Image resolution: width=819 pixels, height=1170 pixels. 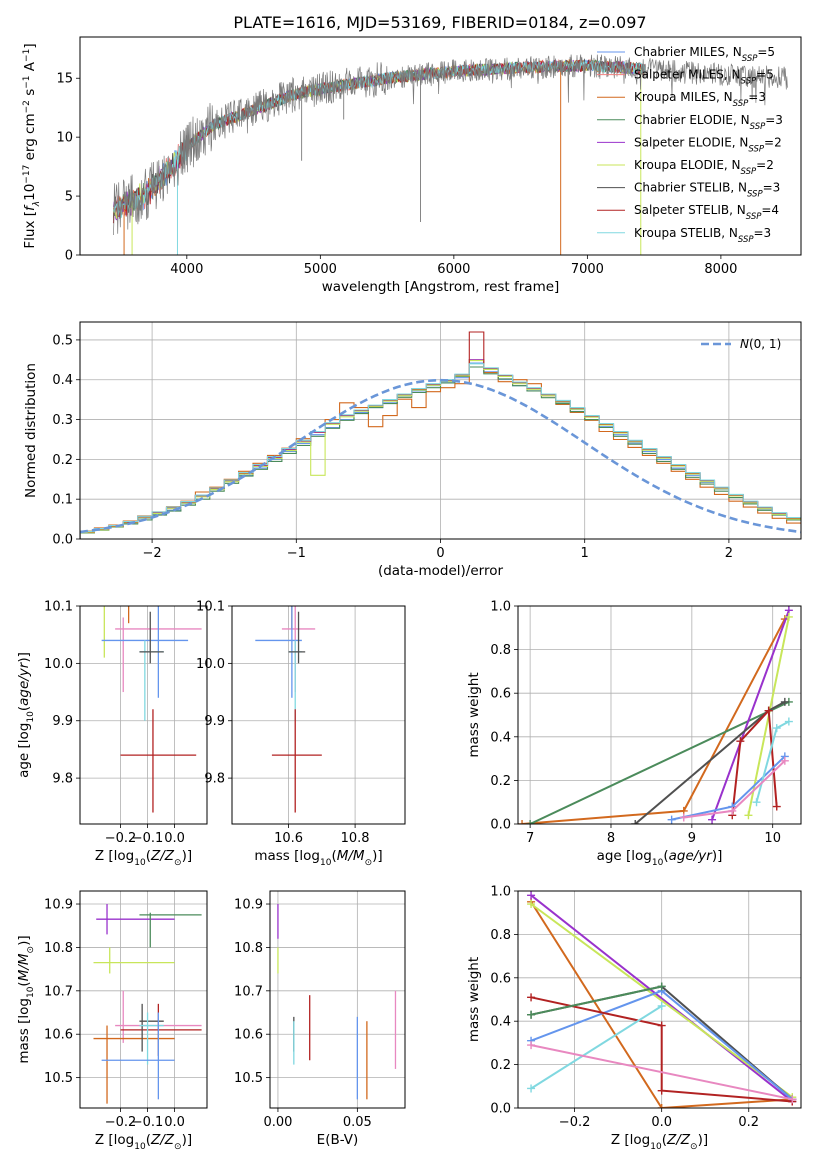 What do you see at coordinates (474, 714) in the screenshot?
I see `y-axis-title: mass weight` at bounding box center [474, 714].